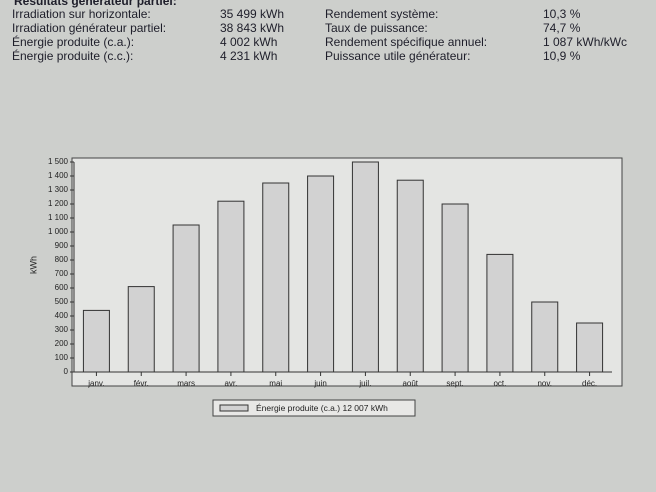 Image resolution: width=656 pixels, height=492 pixels. I want to click on y-tick-label: 900, so click(62, 245).